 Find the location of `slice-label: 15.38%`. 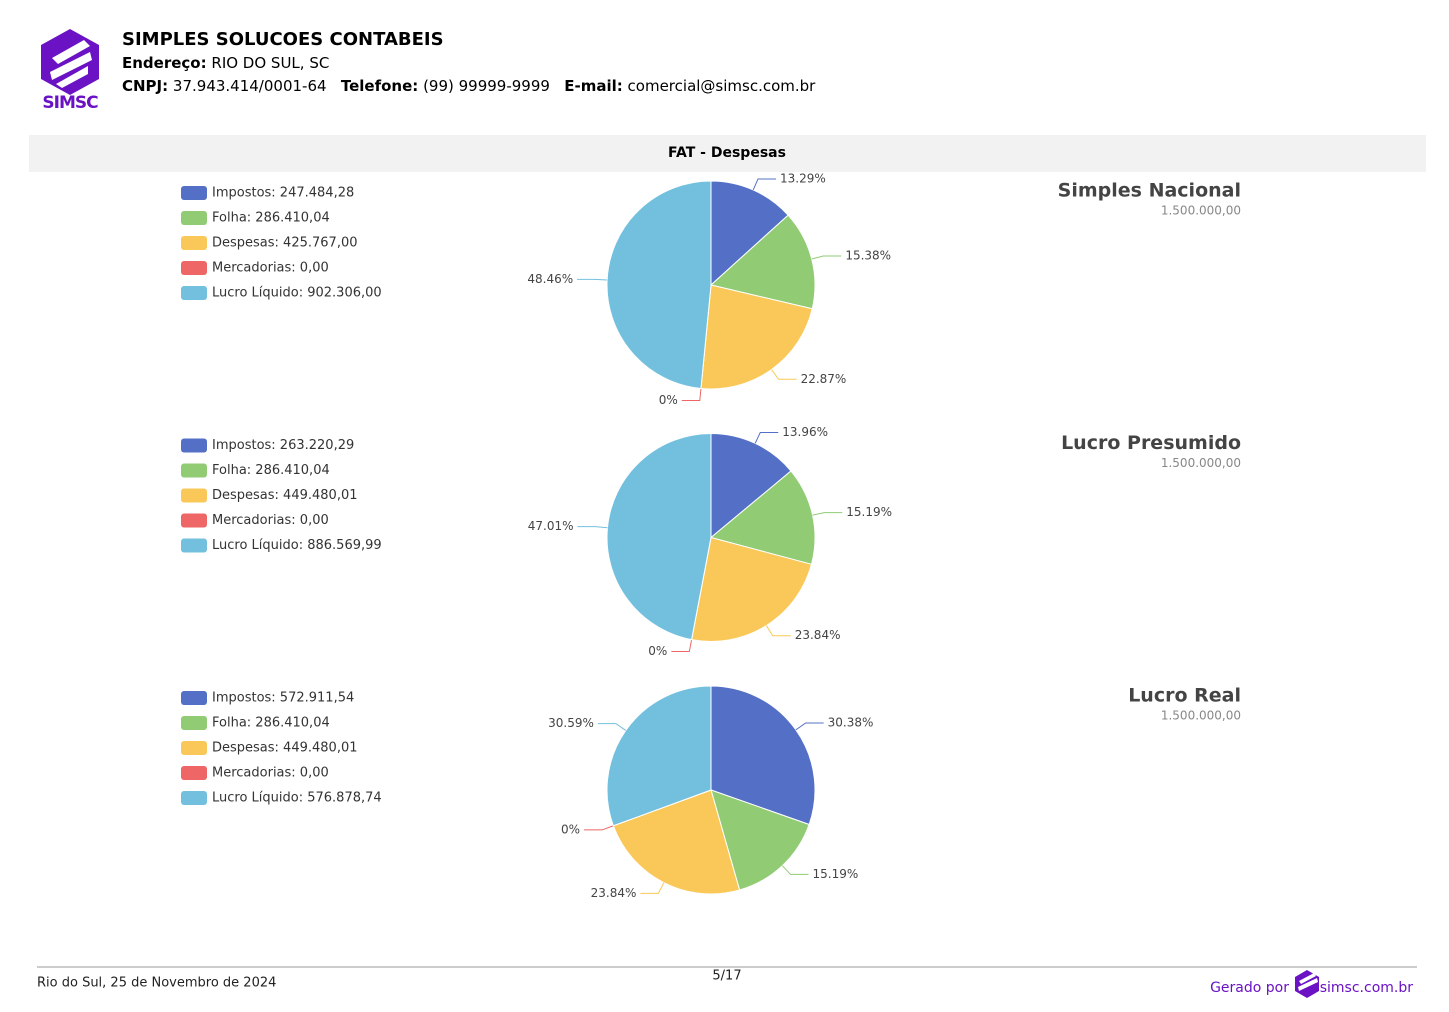

slice-label: 15.38% is located at coordinates (868, 256).